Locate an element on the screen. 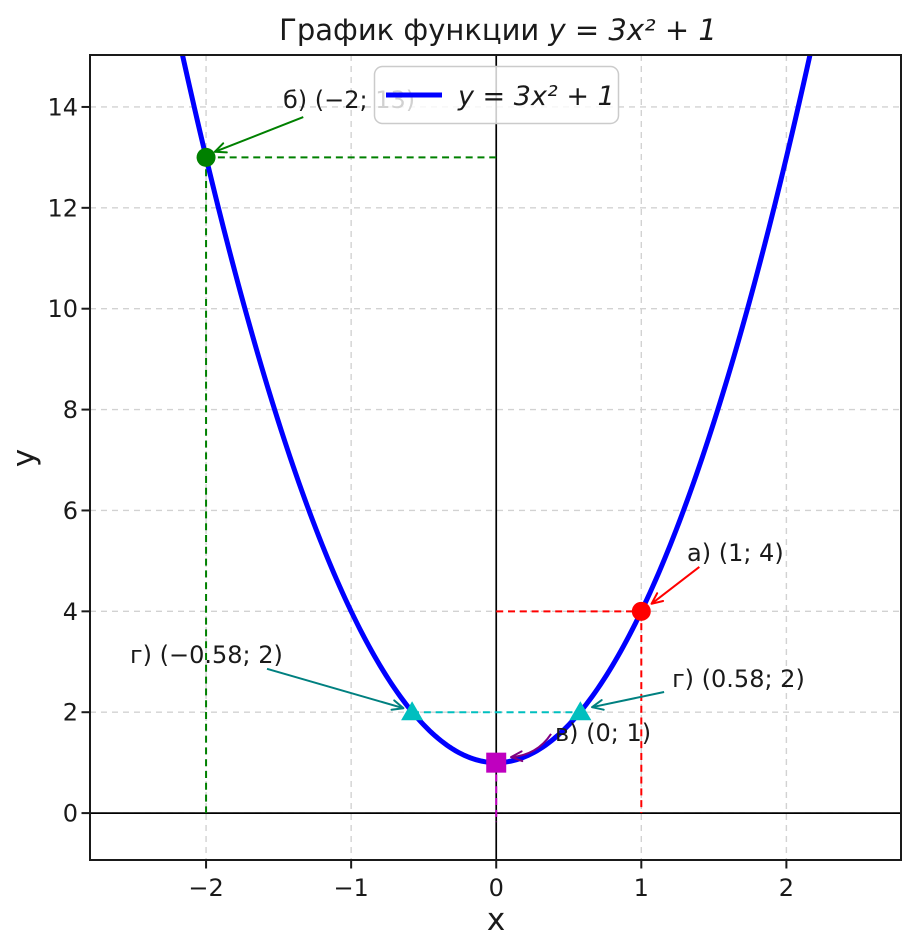 The image size is (919, 947). legend-box is located at coordinates (496, 95).